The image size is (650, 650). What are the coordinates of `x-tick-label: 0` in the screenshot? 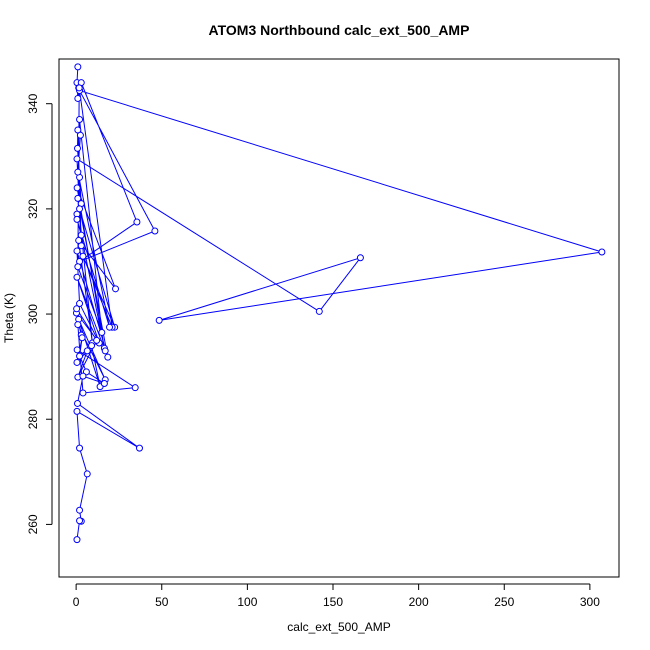 It's located at (76, 602).